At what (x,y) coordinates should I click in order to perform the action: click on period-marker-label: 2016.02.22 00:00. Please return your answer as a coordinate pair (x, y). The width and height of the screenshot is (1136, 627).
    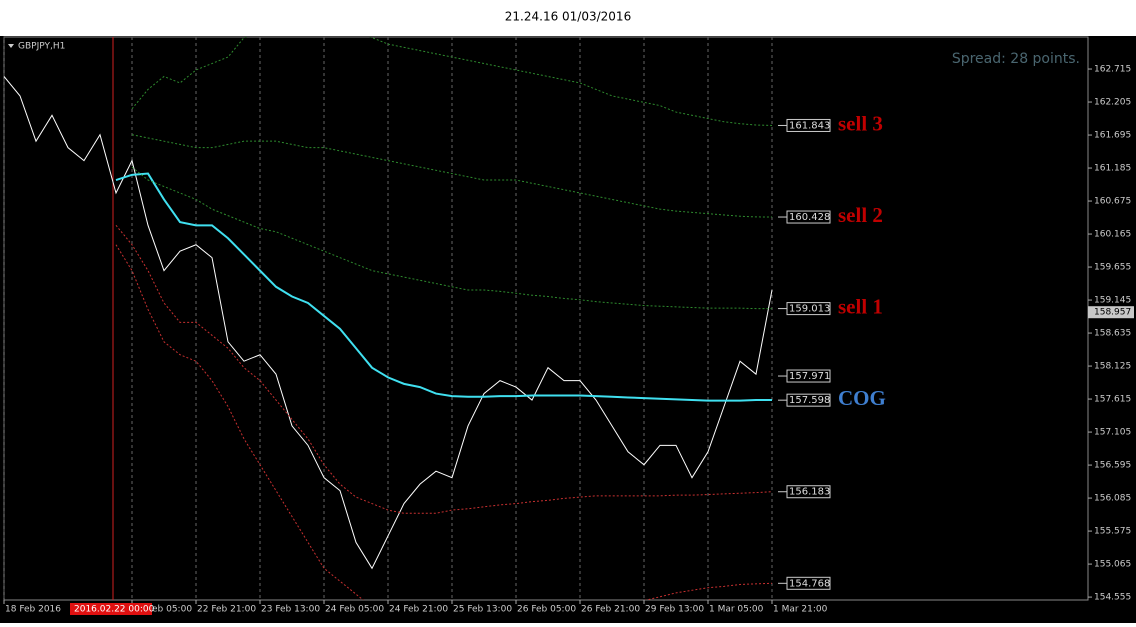
    Looking at the image, I should click on (114, 610).